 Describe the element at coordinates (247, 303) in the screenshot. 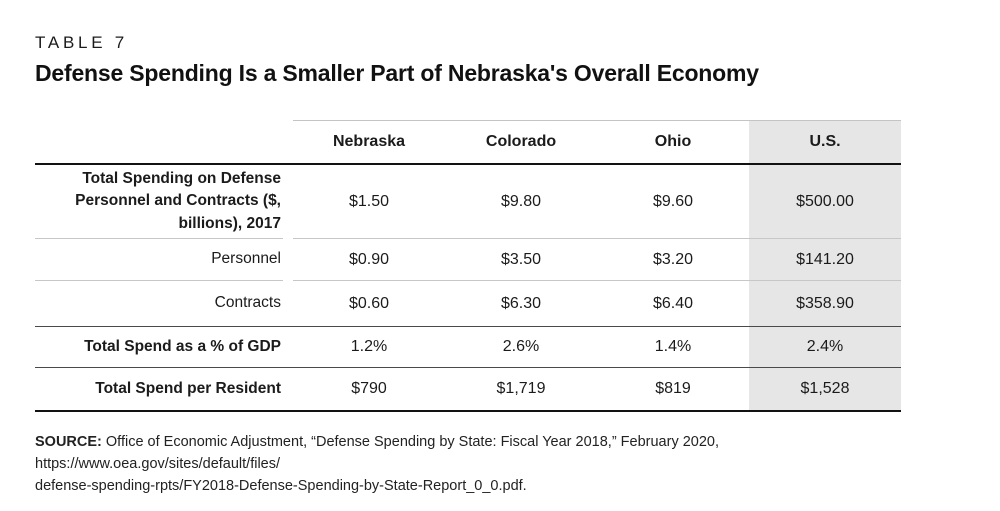

I see `row-label: Contracts` at that location.